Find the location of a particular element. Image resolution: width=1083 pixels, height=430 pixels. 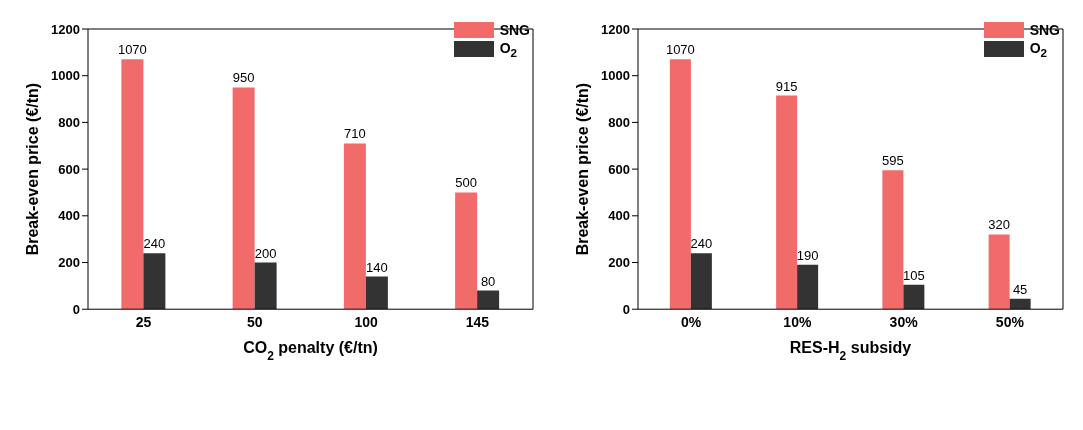

data-label: 105 is located at coordinates (914, 275).